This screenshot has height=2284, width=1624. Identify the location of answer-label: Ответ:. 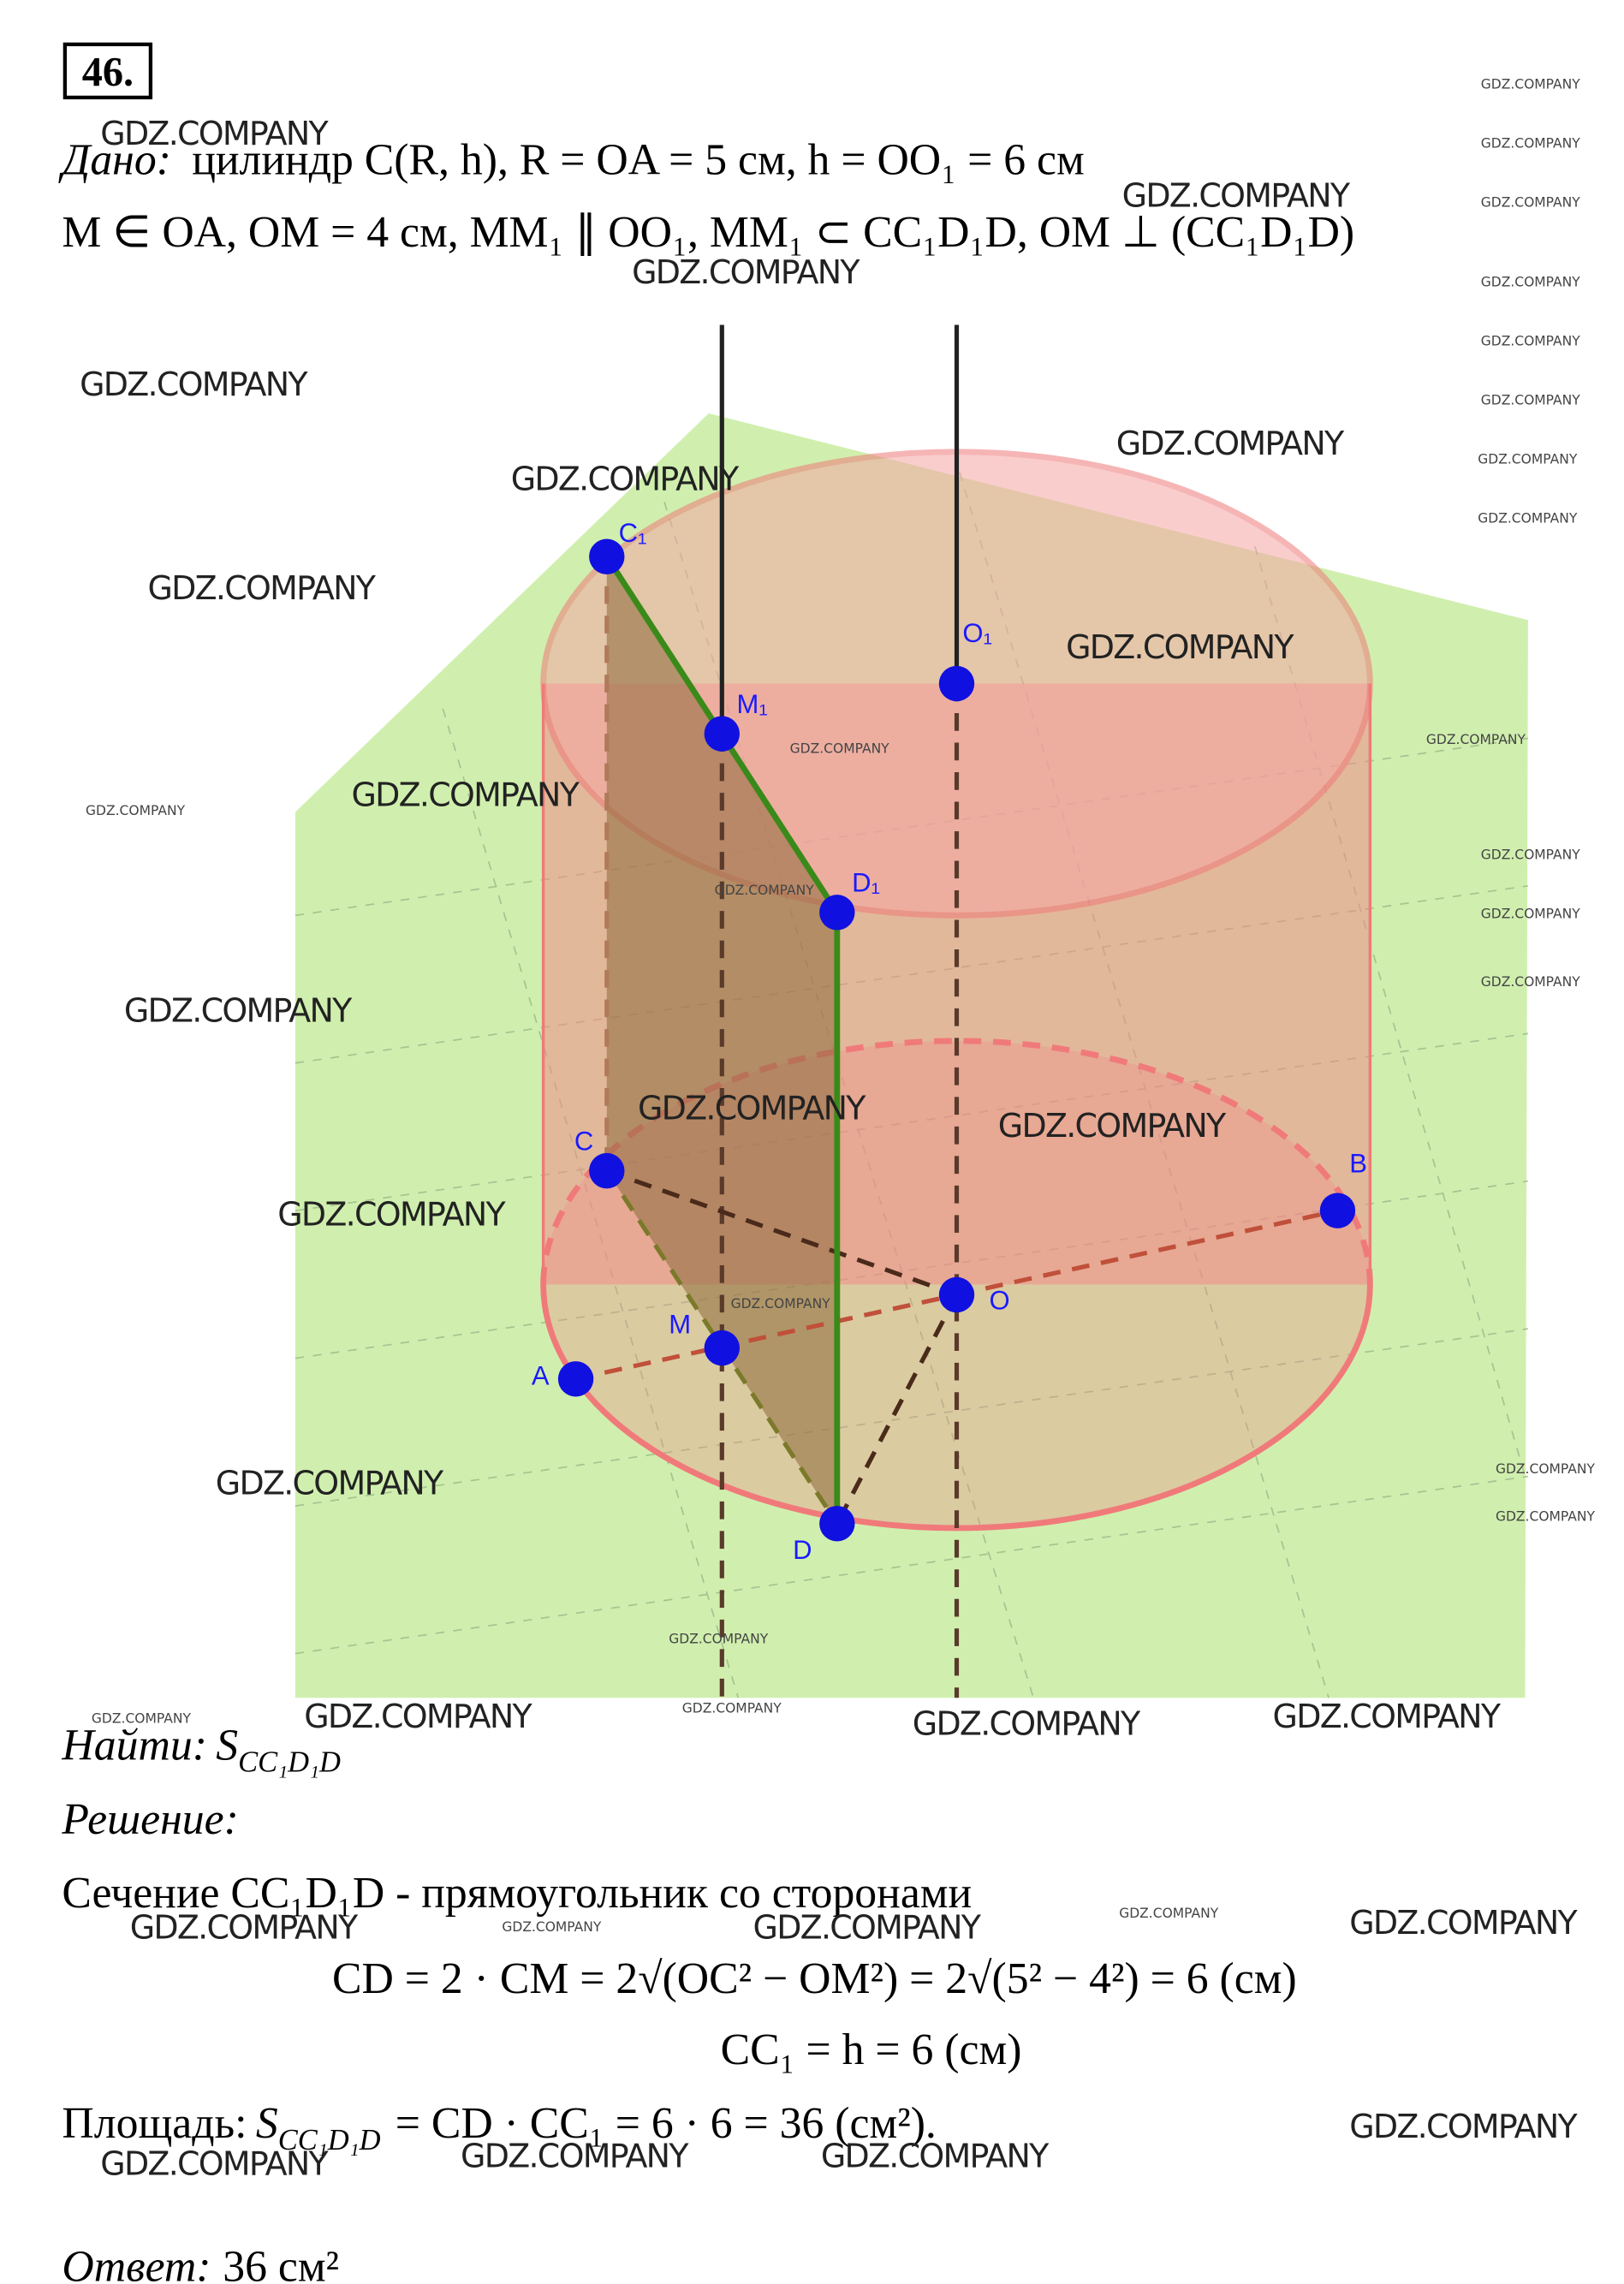
(136, 2263).